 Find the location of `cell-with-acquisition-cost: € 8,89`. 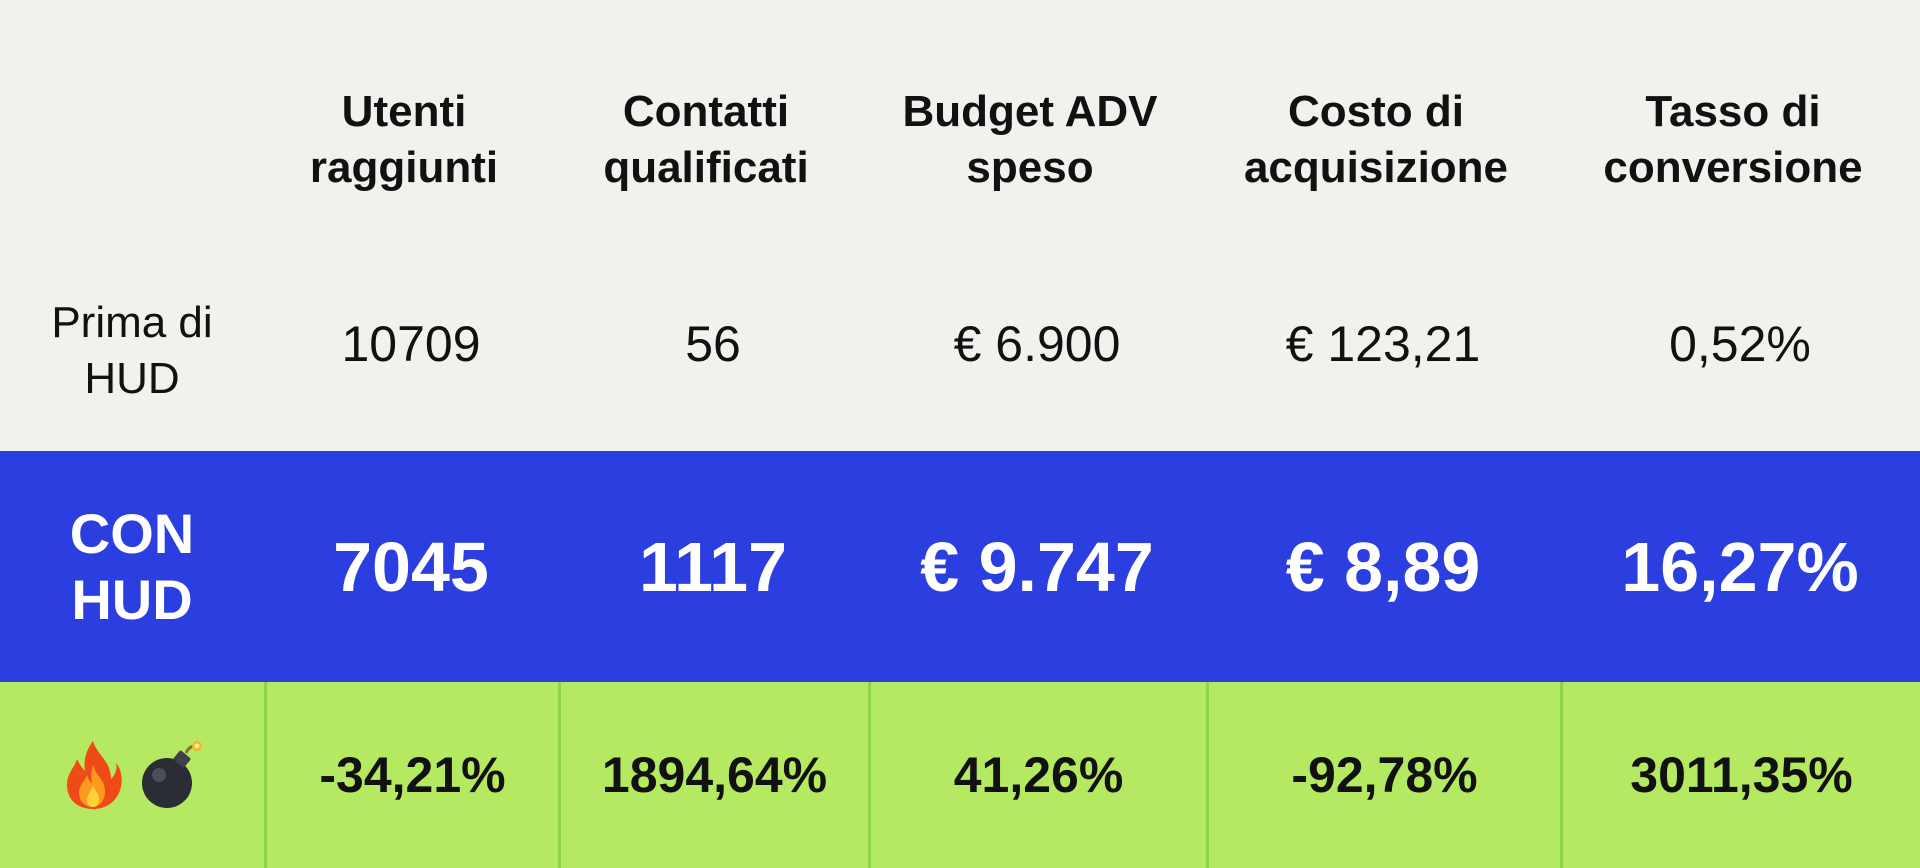

cell-with-acquisition-cost: € 8,89 is located at coordinates (1383, 566).